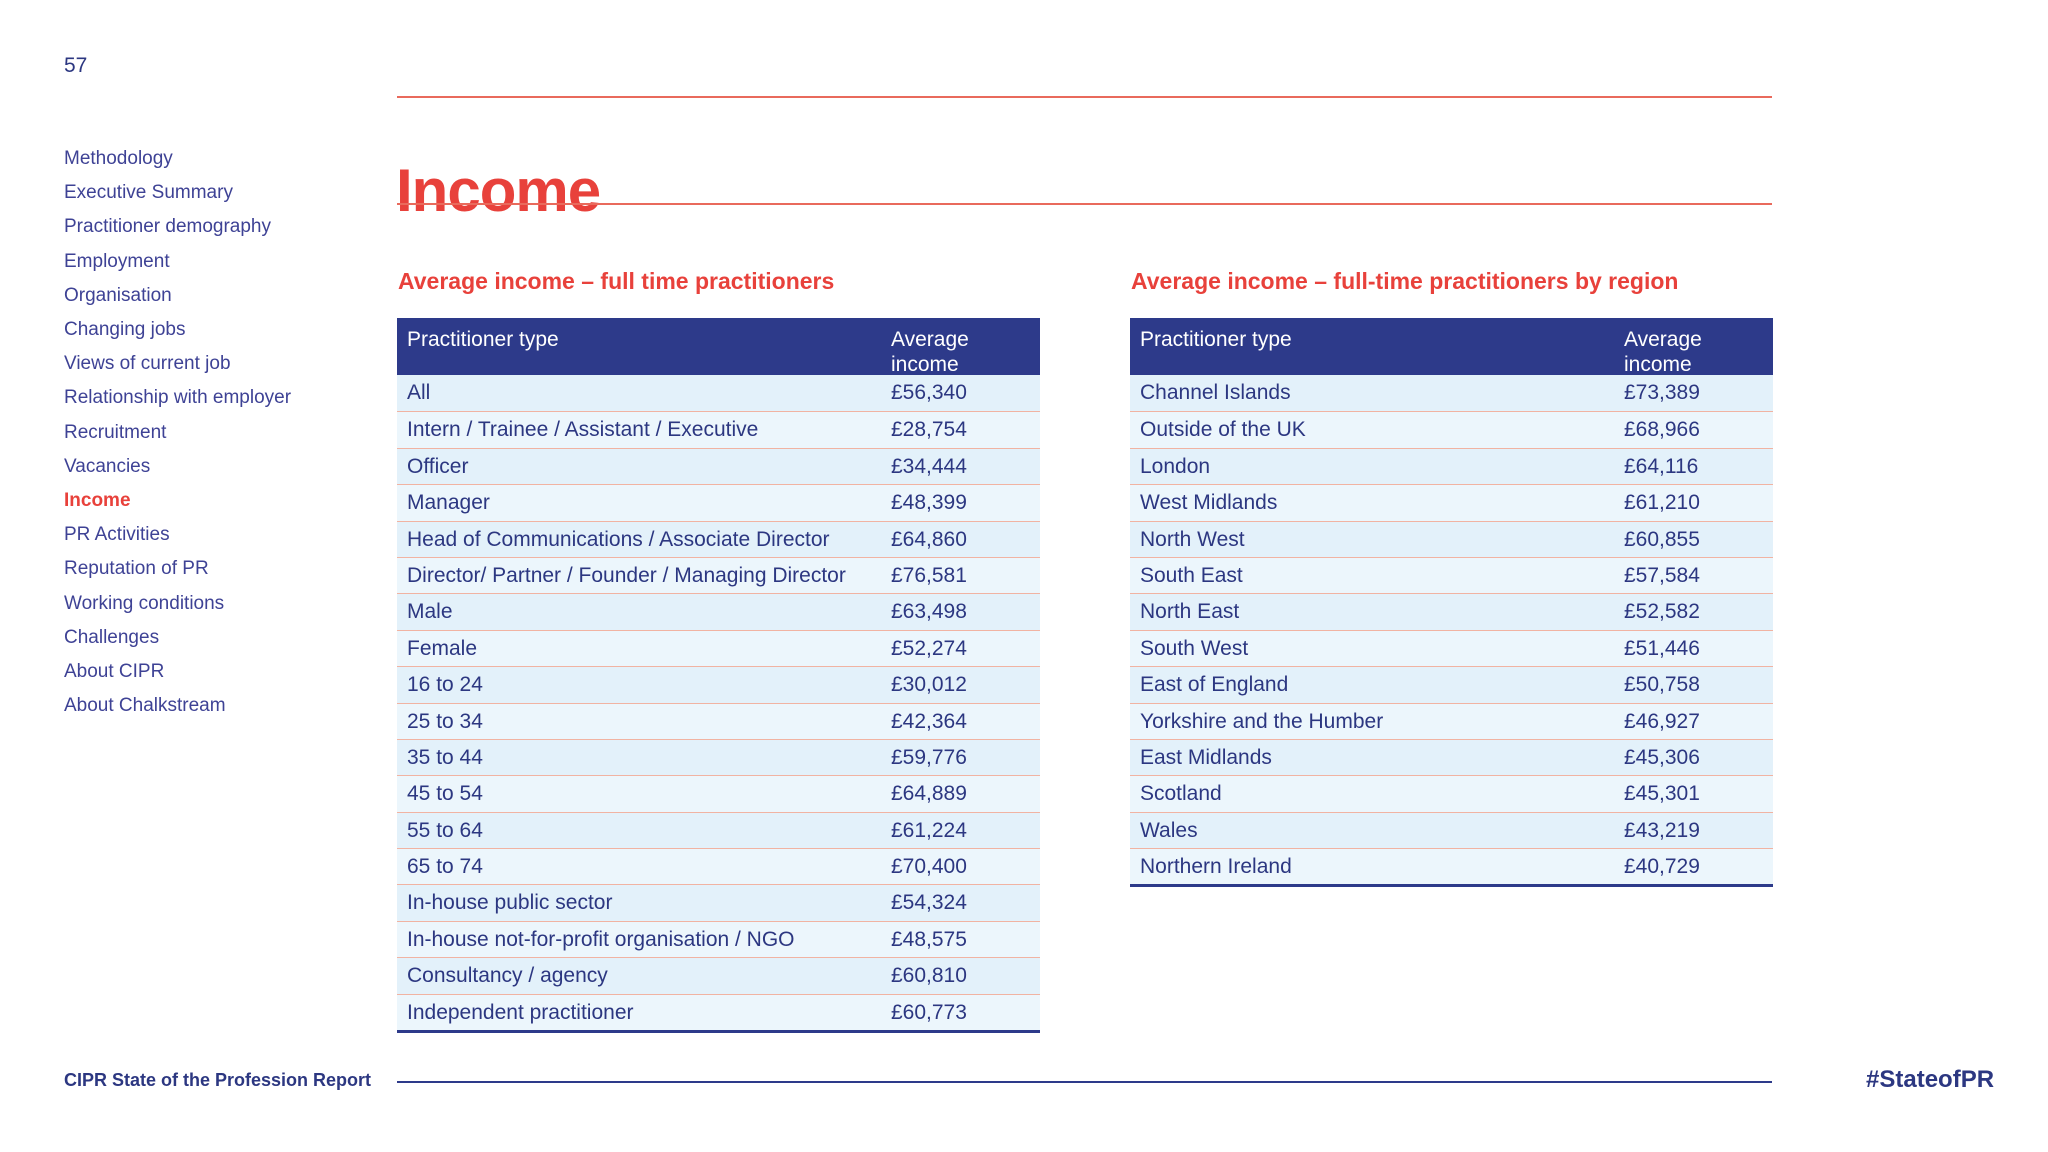  Describe the element at coordinates (718, 793) in the screenshot. I see `table-row: 45 to 54 £64,889` at that location.